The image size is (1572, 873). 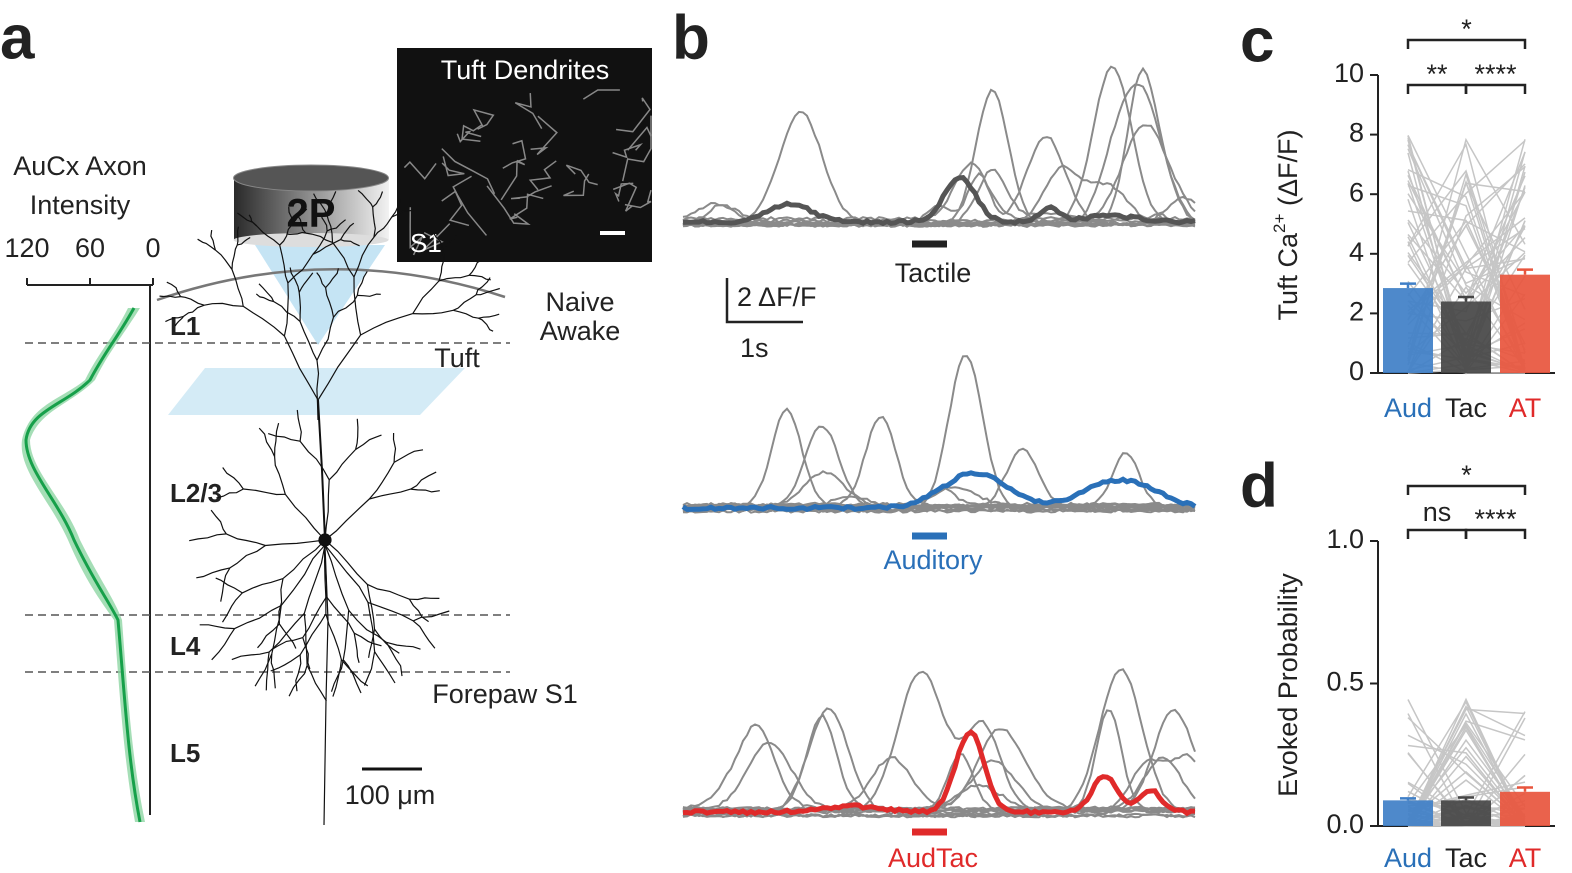 I want to click on mean-trace, so click(x=939, y=201).